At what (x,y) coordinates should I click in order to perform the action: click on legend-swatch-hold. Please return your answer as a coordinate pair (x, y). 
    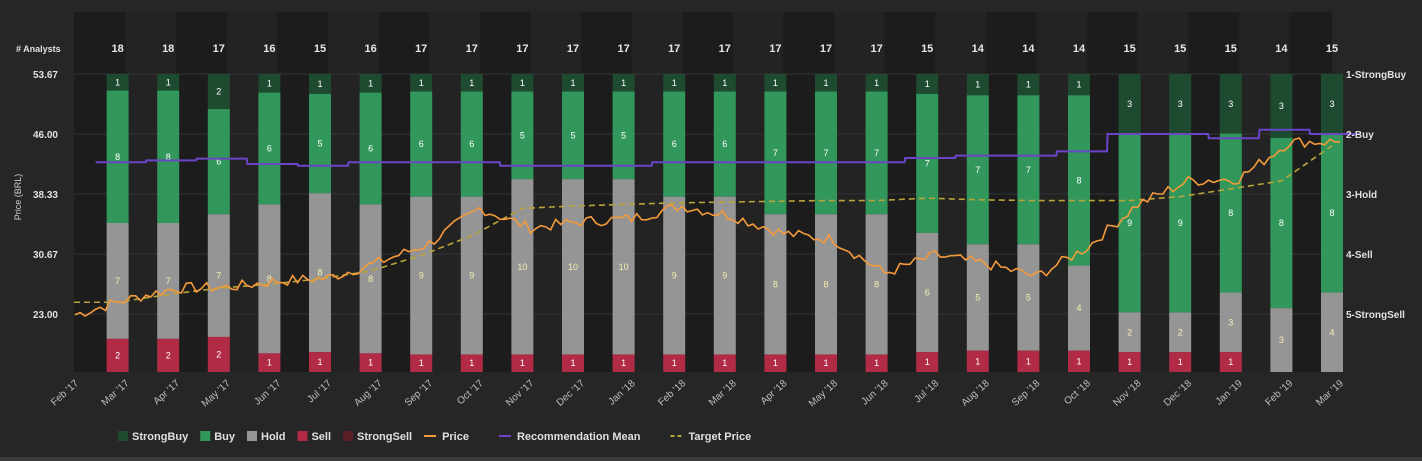
    Looking at the image, I should click on (252, 436).